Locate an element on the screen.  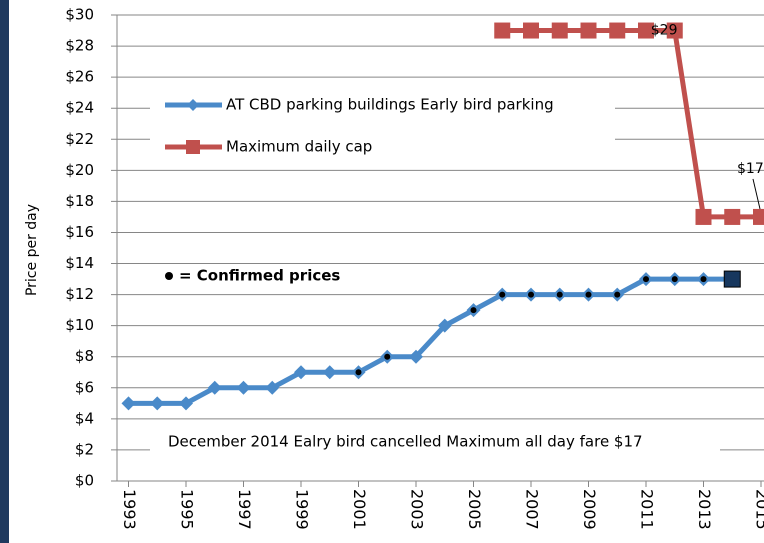
x-tick-label: 2001 is located at coordinates (359, 509).